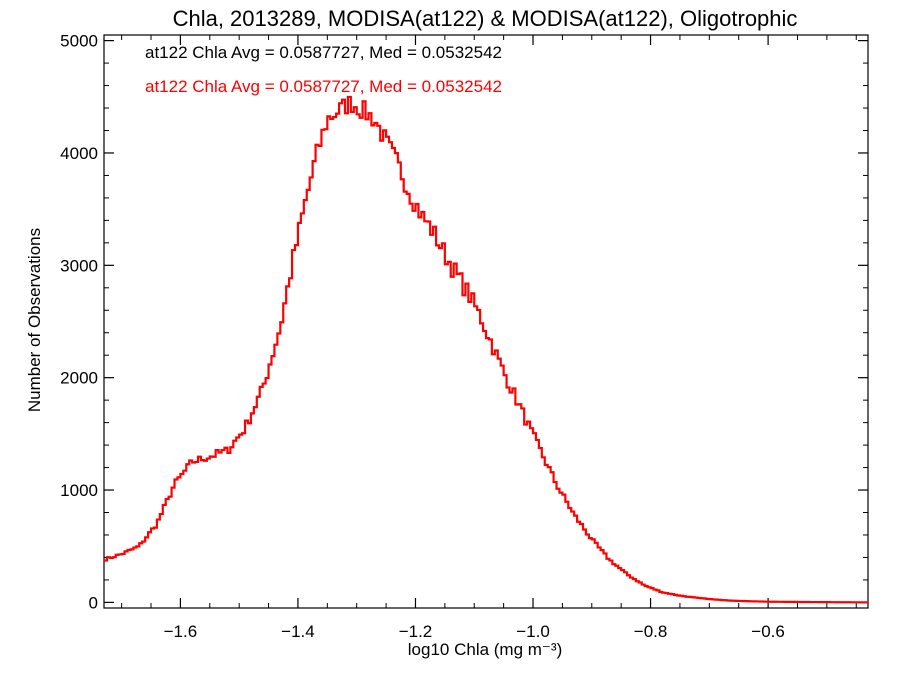 This screenshot has width=900, height=675. I want to click on y-tick-label: 1000, so click(79, 490).